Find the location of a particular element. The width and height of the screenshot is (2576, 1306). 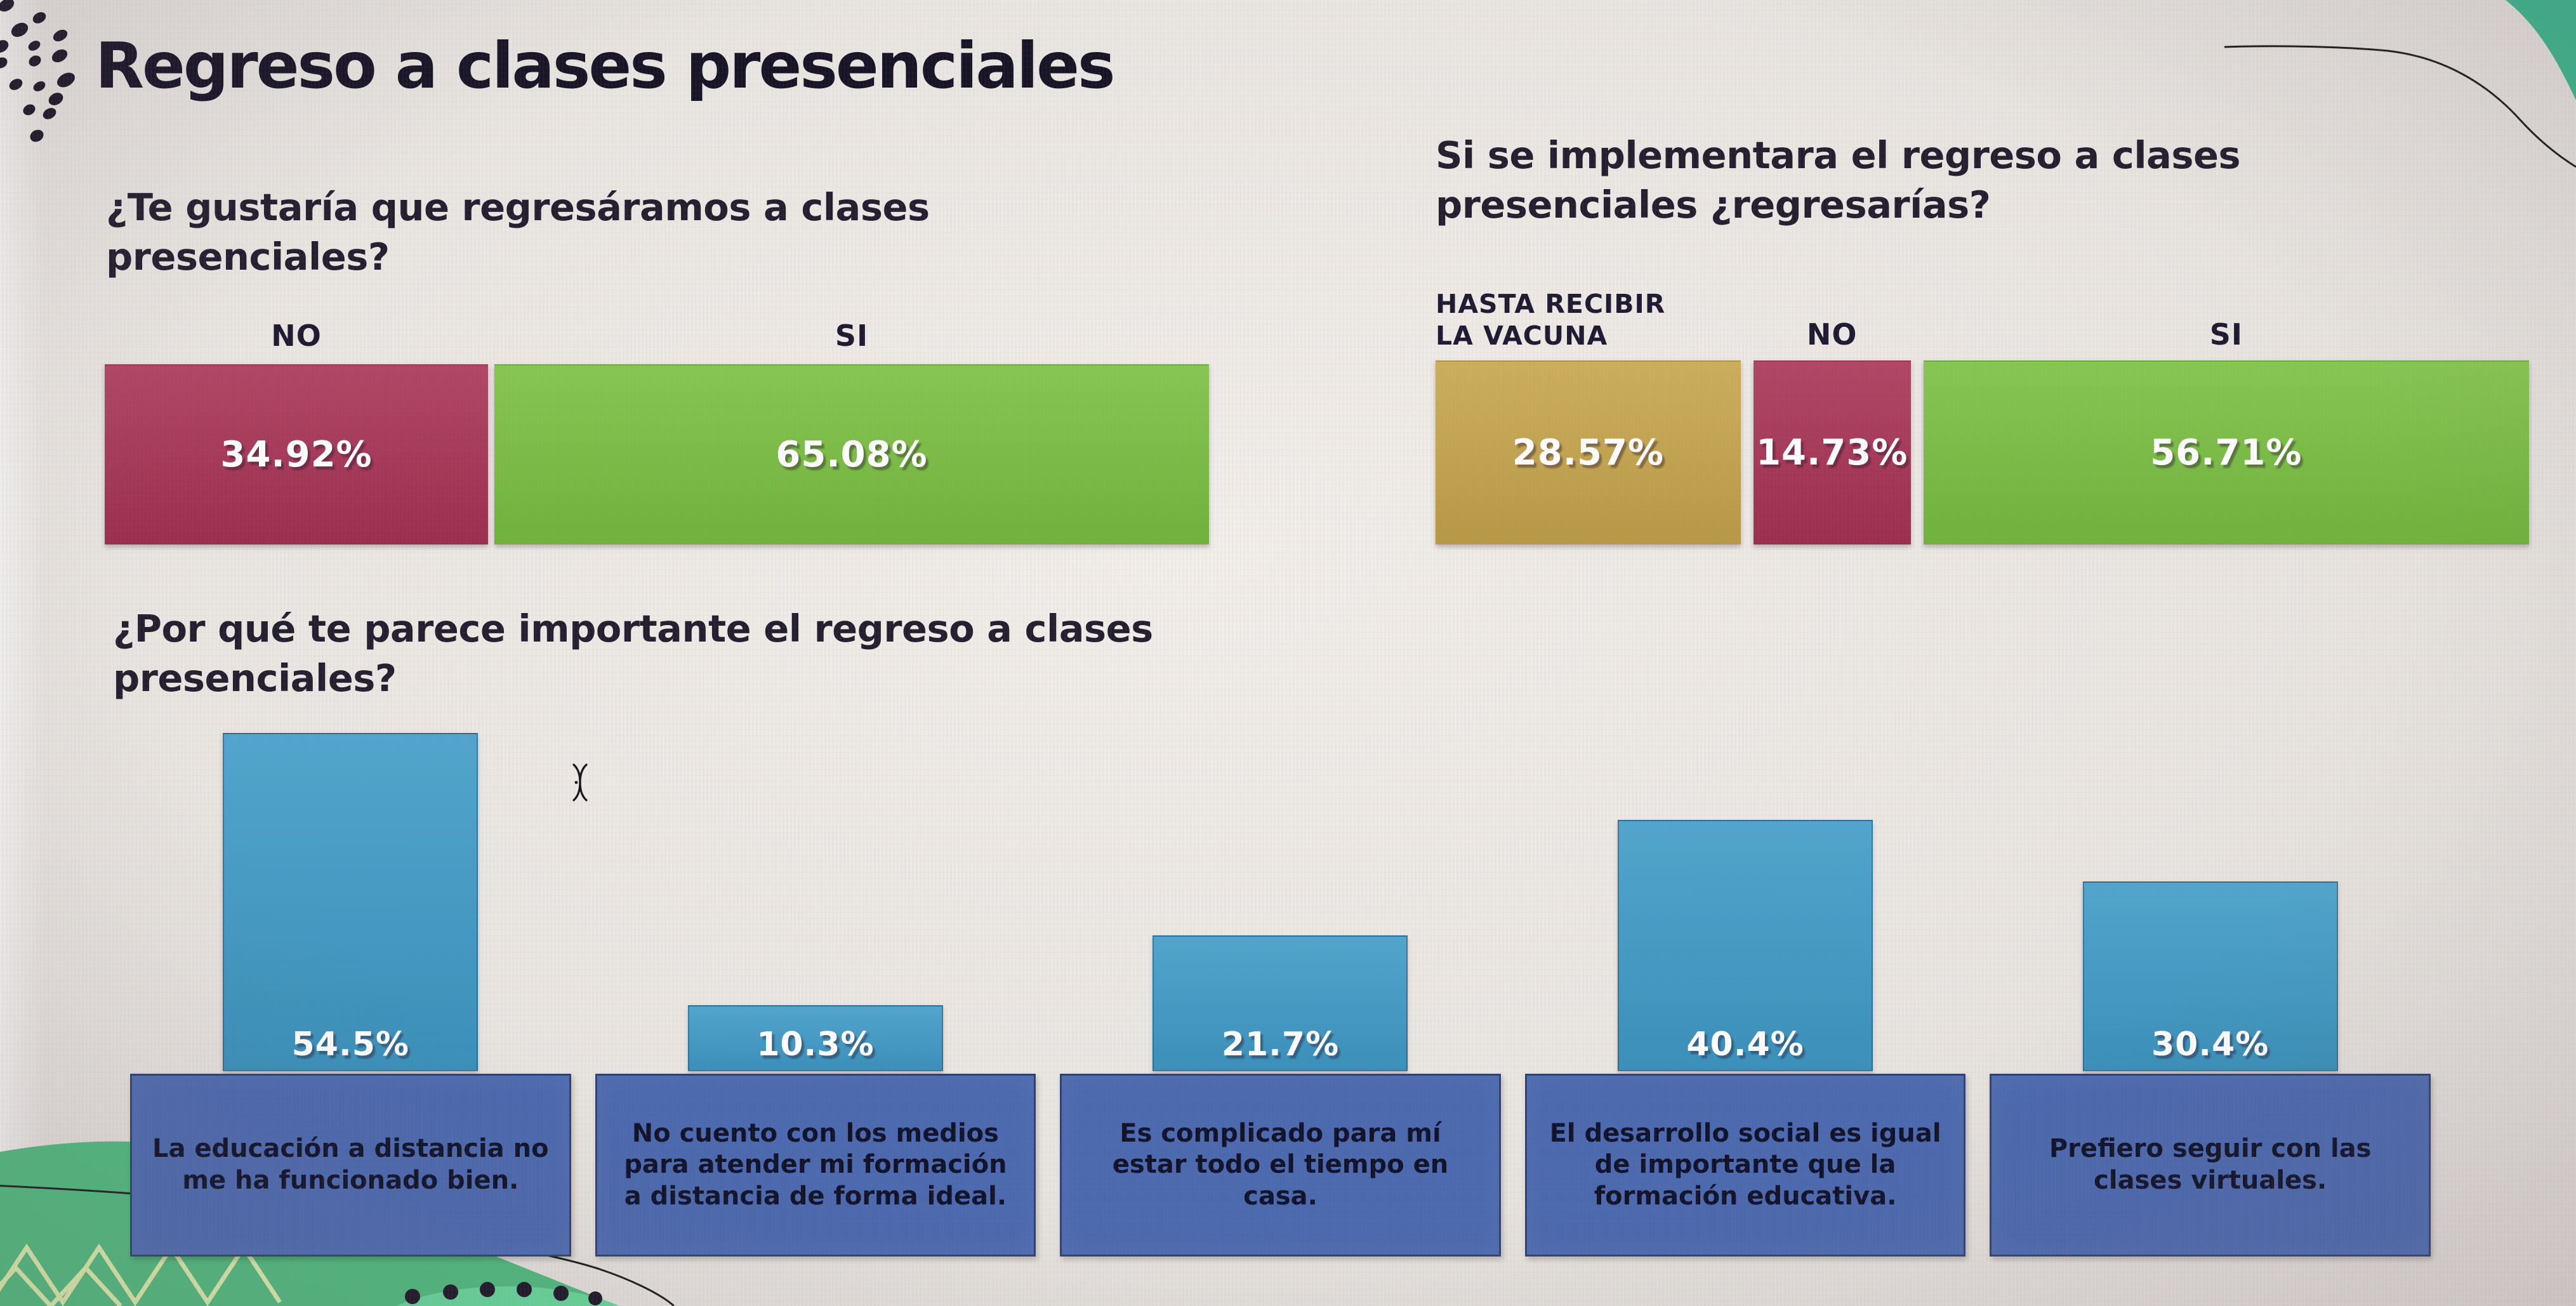

chart1-bar-no: 34.92% is located at coordinates (297, 454).